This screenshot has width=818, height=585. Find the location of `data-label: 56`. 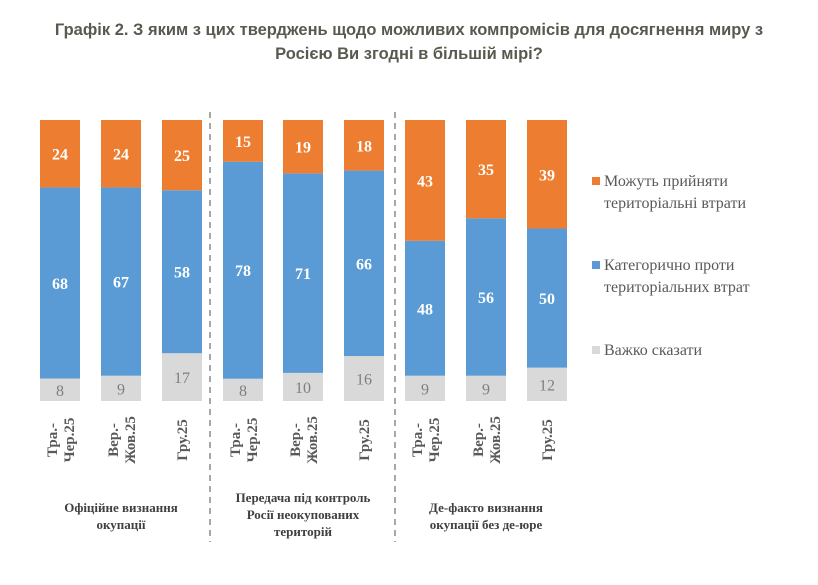

data-label: 56 is located at coordinates (486, 298).